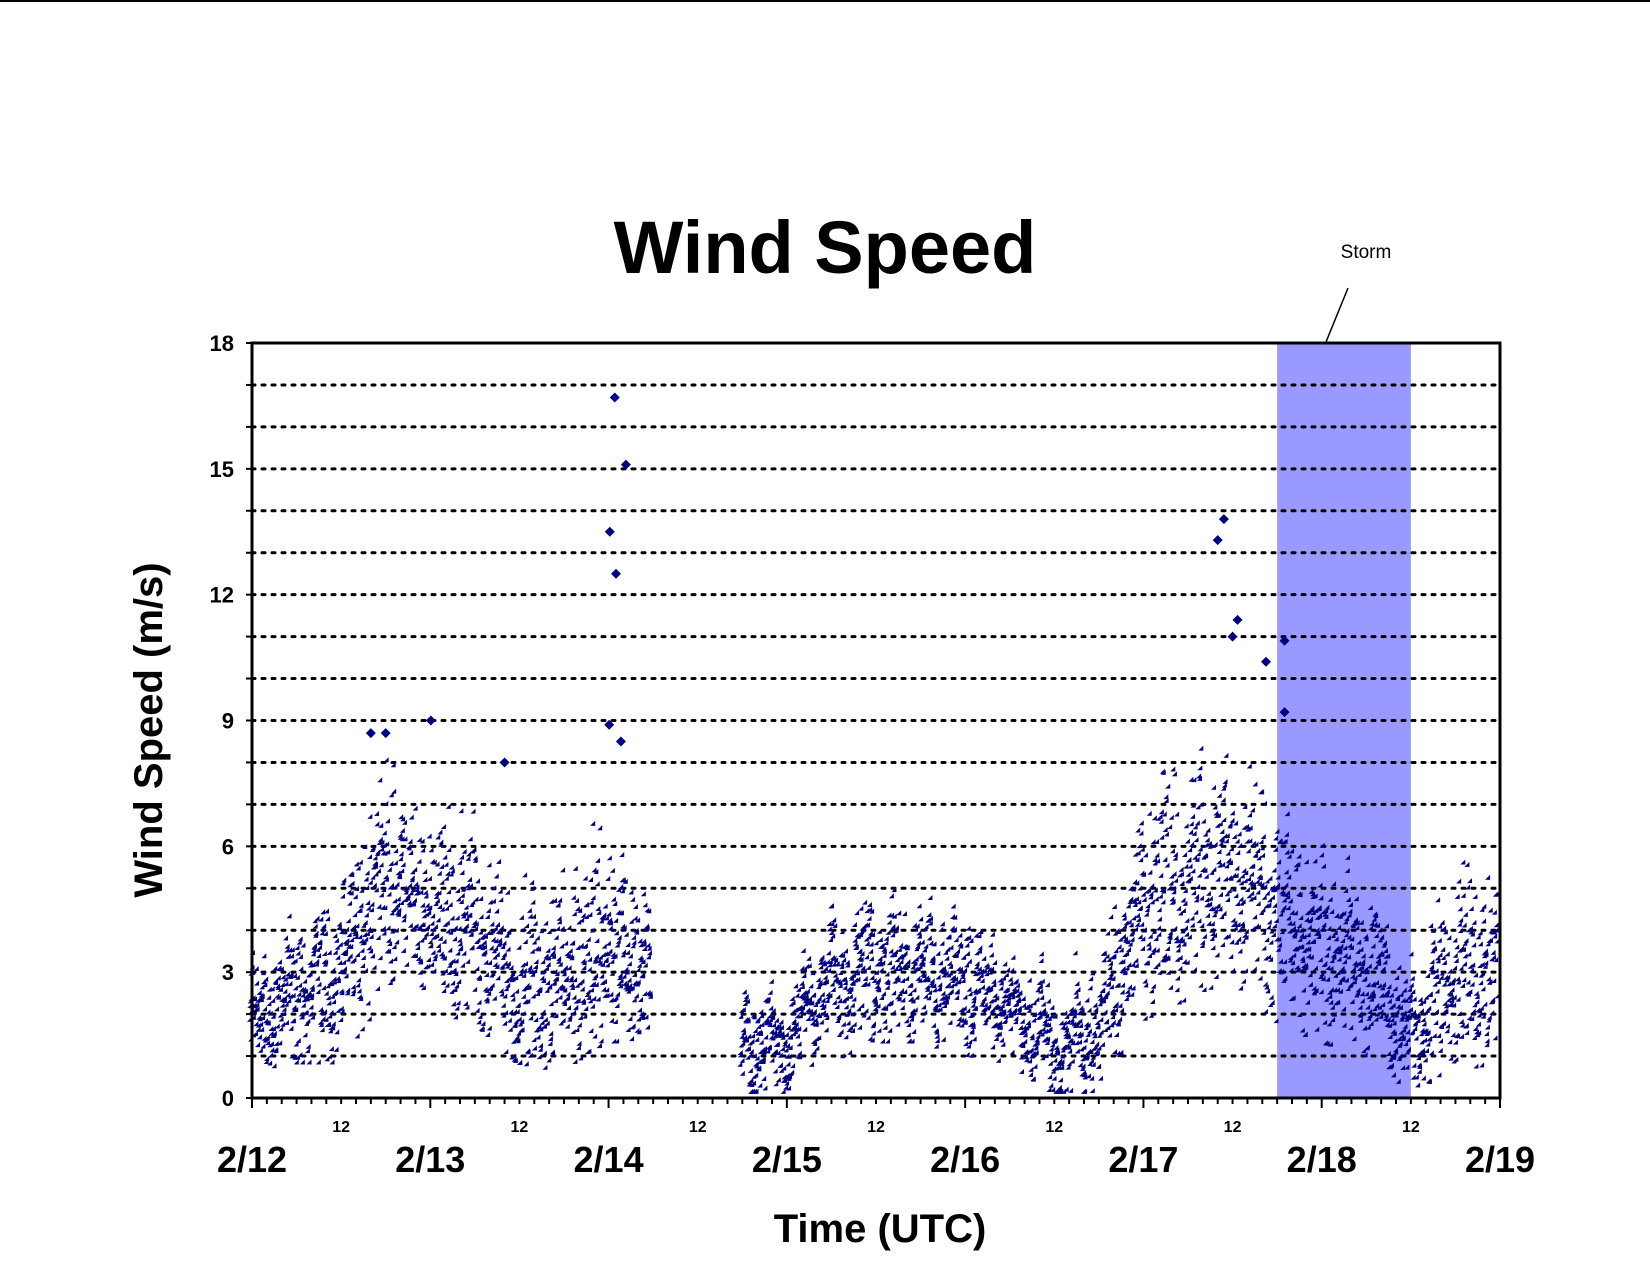 This screenshot has height=1275, width=1650. I want to click on x-hour-label: 12, so click(1233, 1127).